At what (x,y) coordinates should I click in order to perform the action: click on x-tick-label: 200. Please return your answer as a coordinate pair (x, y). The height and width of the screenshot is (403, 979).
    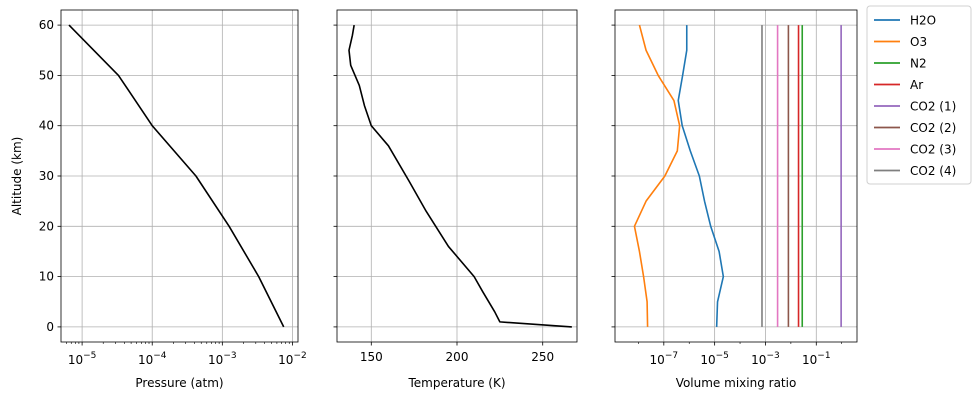
    Looking at the image, I should click on (457, 357).